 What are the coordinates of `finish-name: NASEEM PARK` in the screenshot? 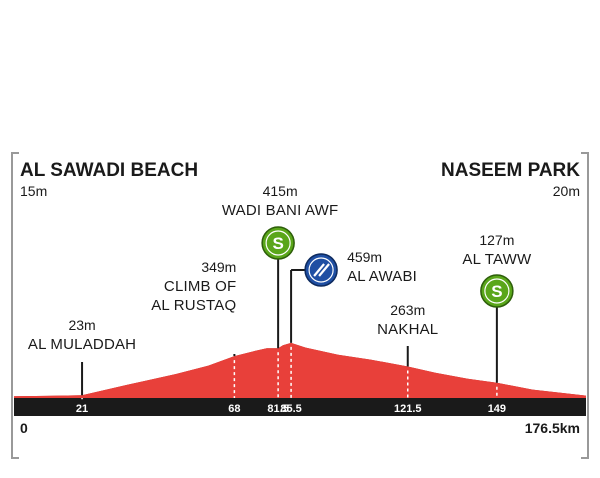 It's located at (510, 170).